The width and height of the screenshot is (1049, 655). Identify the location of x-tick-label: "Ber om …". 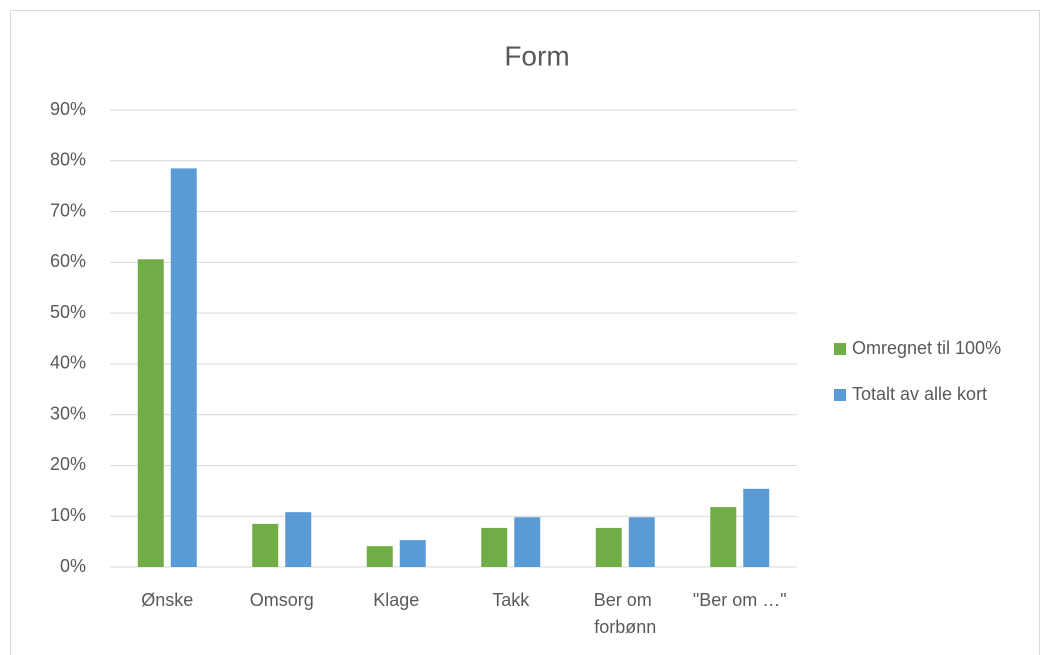
(740, 600).